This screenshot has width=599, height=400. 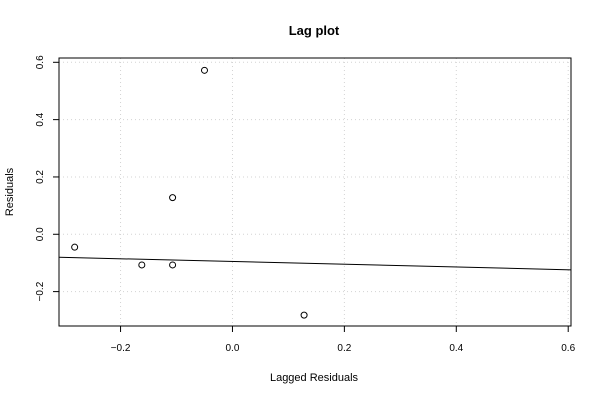 What do you see at coordinates (344, 348) in the screenshot?
I see `x-tick-label: 0.2` at bounding box center [344, 348].